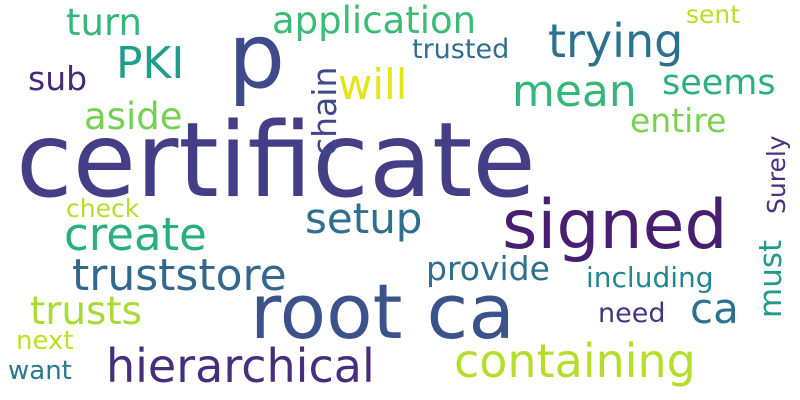  What do you see at coordinates (615, 225) in the screenshot?
I see `word-signed: signed` at bounding box center [615, 225].